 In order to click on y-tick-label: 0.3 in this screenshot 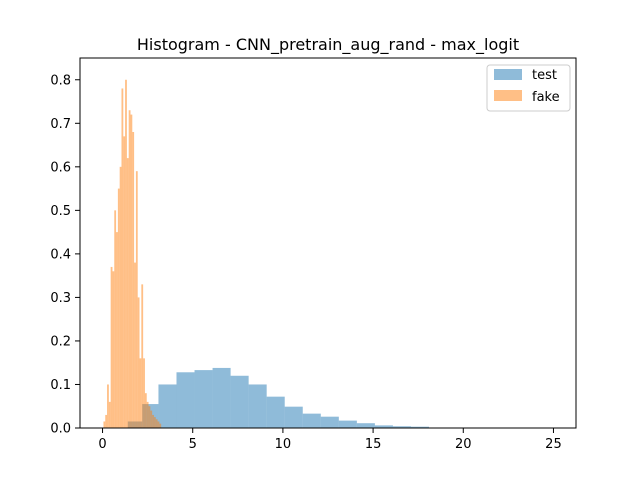, I will do `click(60, 298)`.